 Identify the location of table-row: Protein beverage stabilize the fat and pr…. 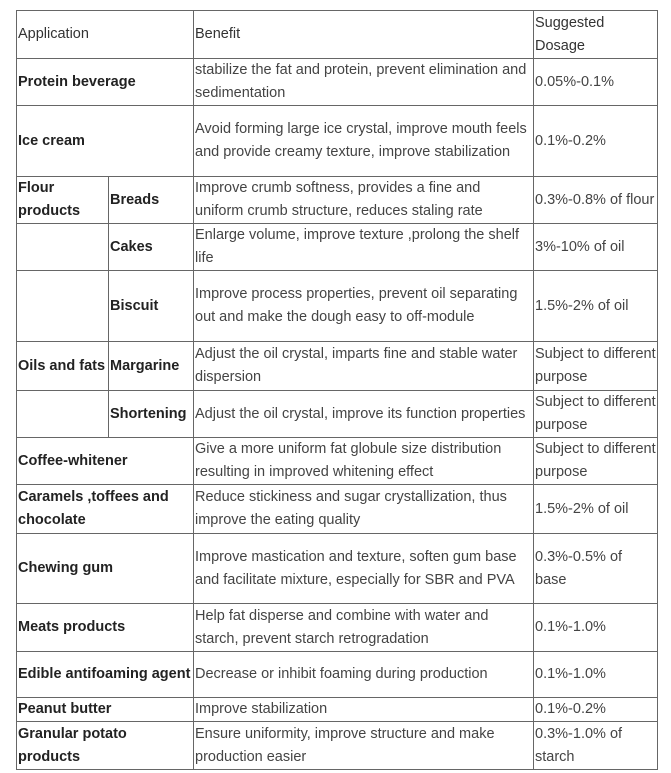
(337, 82).